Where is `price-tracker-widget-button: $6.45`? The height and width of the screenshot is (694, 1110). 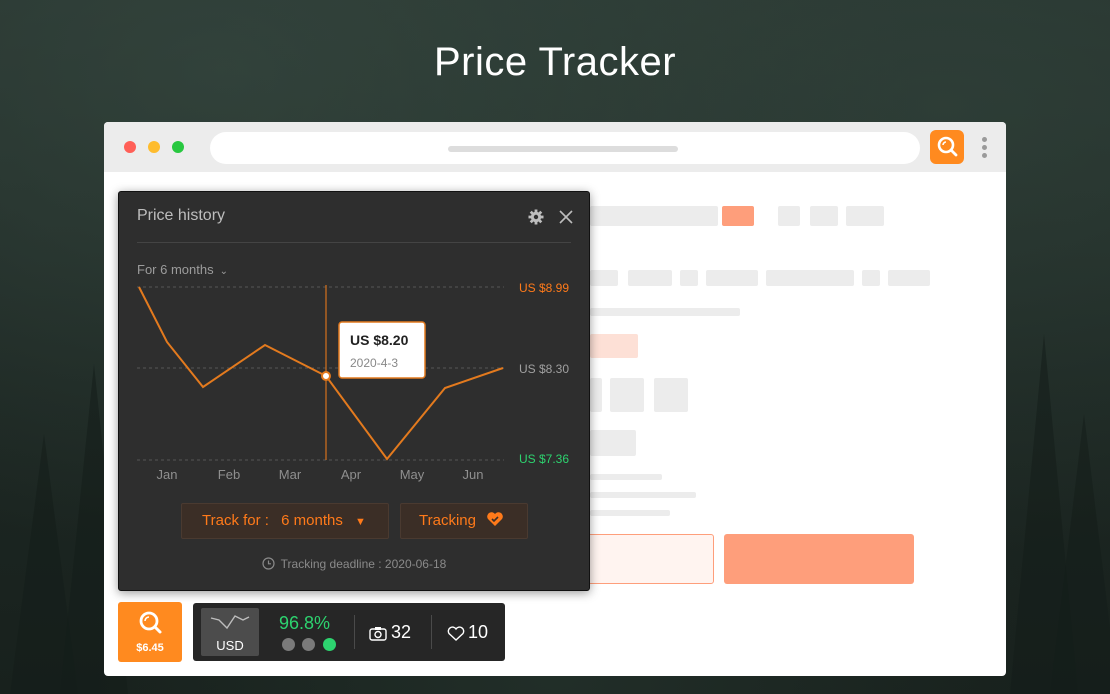 price-tracker-widget-button: $6.45 is located at coordinates (150, 632).